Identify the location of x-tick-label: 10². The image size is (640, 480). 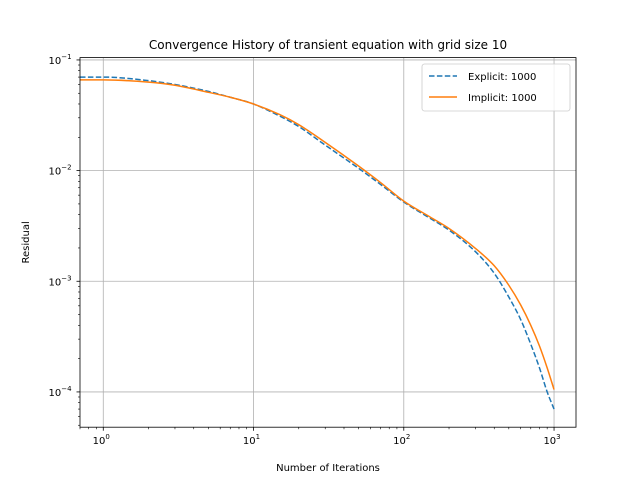
(401, 440).